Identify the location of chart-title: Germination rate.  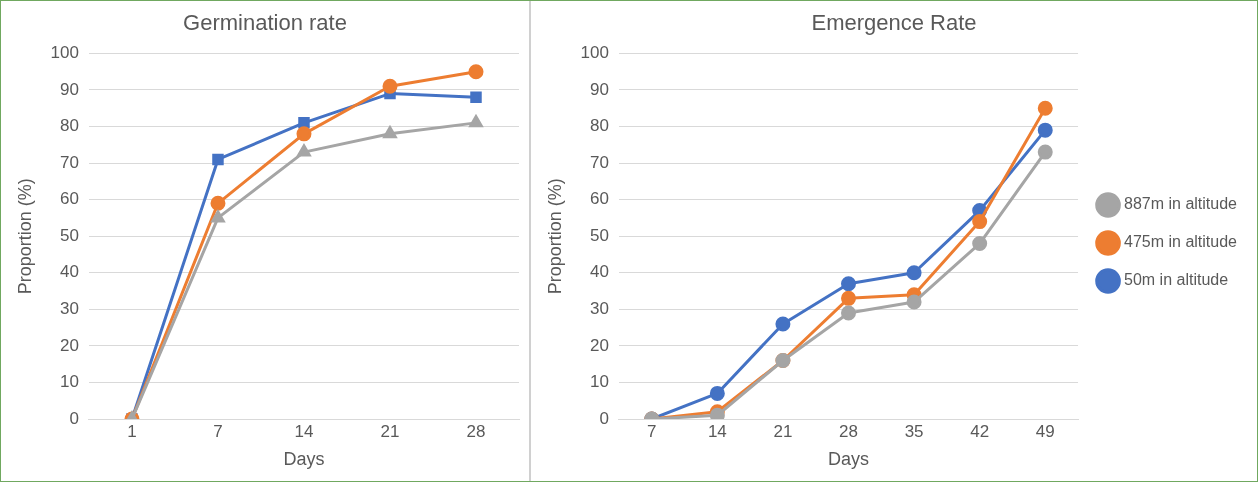
(265, 23).